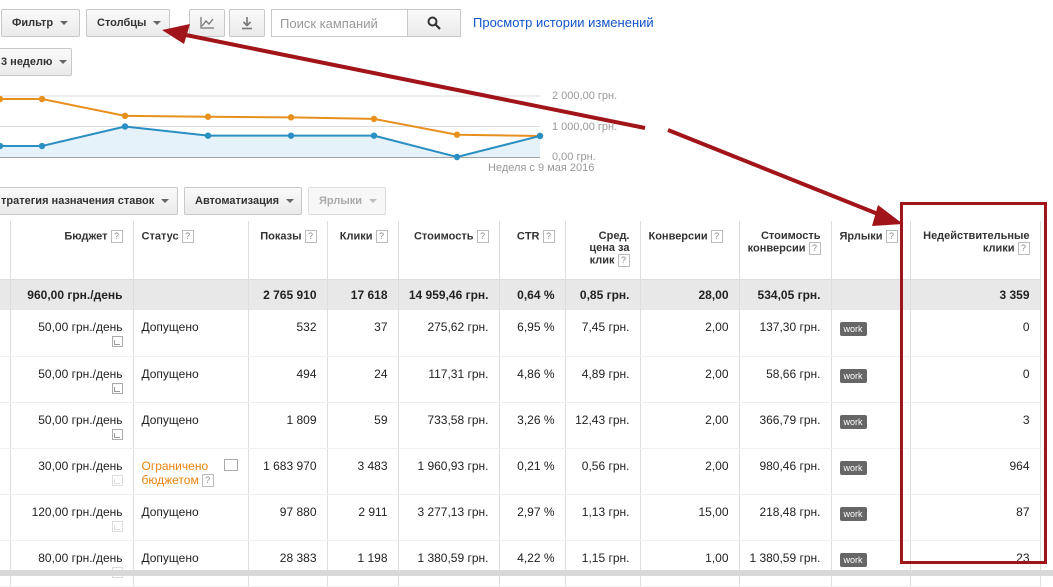 The height and width of the screenshot is (587, 1053). I want to click on row-clicks: 3 483, so click(363, 471).